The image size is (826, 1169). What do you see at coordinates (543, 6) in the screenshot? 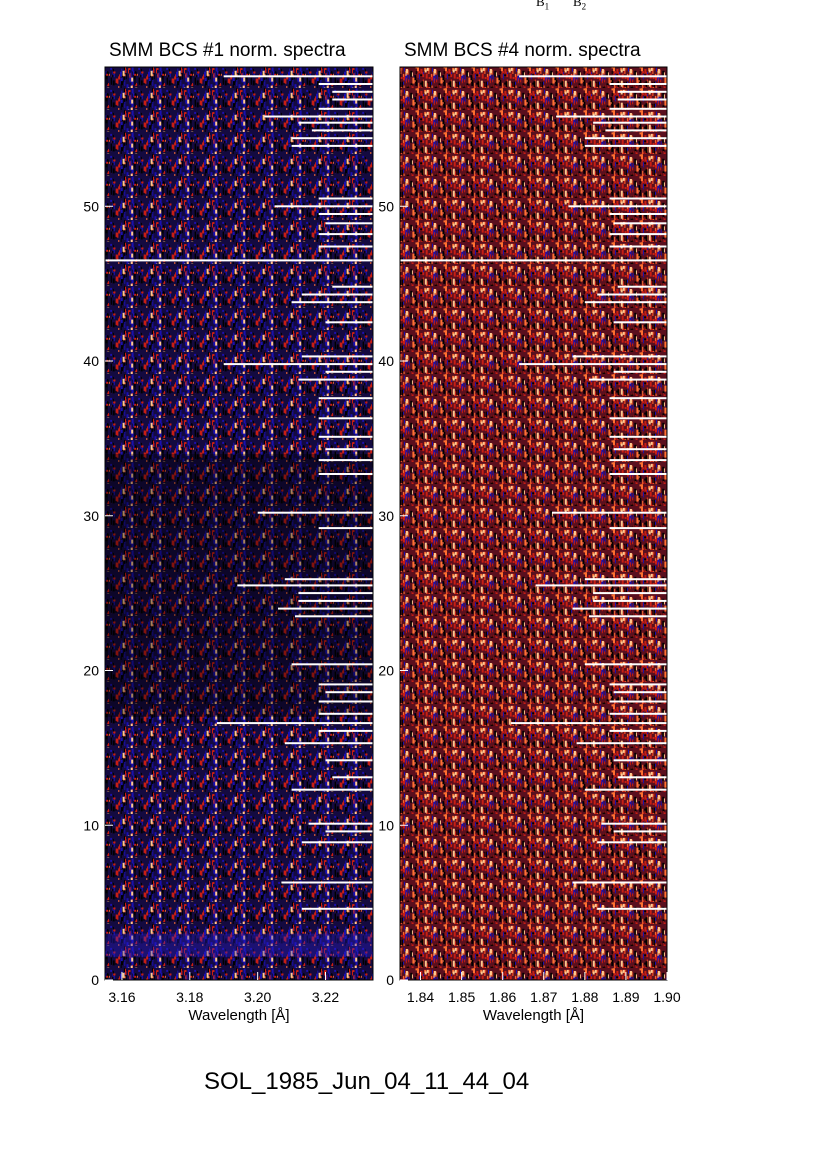
I see `b1-label: B1` at bounding box center [543, 6].